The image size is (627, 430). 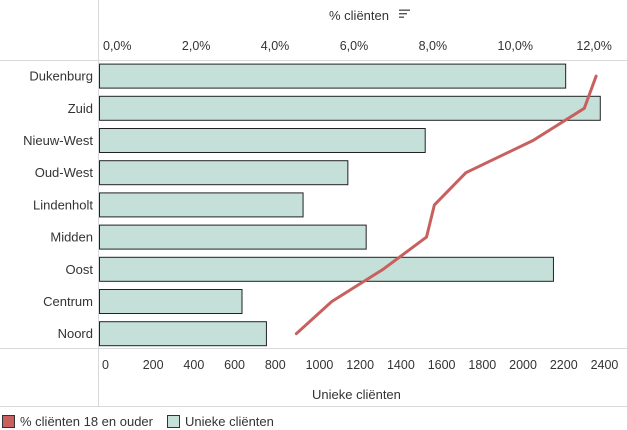 What do you see at coordinates (442, 365) in the screenshot?
I see `bottom-tick-label: 1600` at bounding box center [442, 365].